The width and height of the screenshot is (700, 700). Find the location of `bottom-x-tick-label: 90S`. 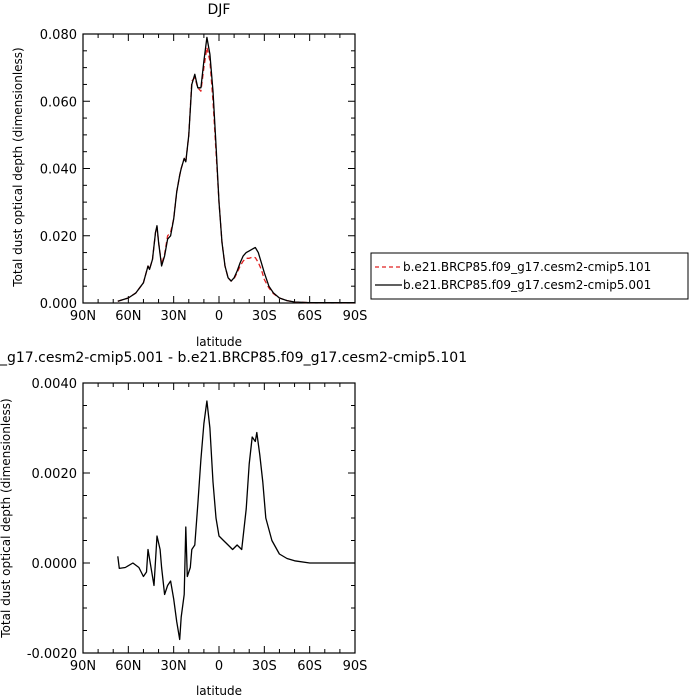

bottom-x-tick-label: 90S is located at coordinates (355, 666).